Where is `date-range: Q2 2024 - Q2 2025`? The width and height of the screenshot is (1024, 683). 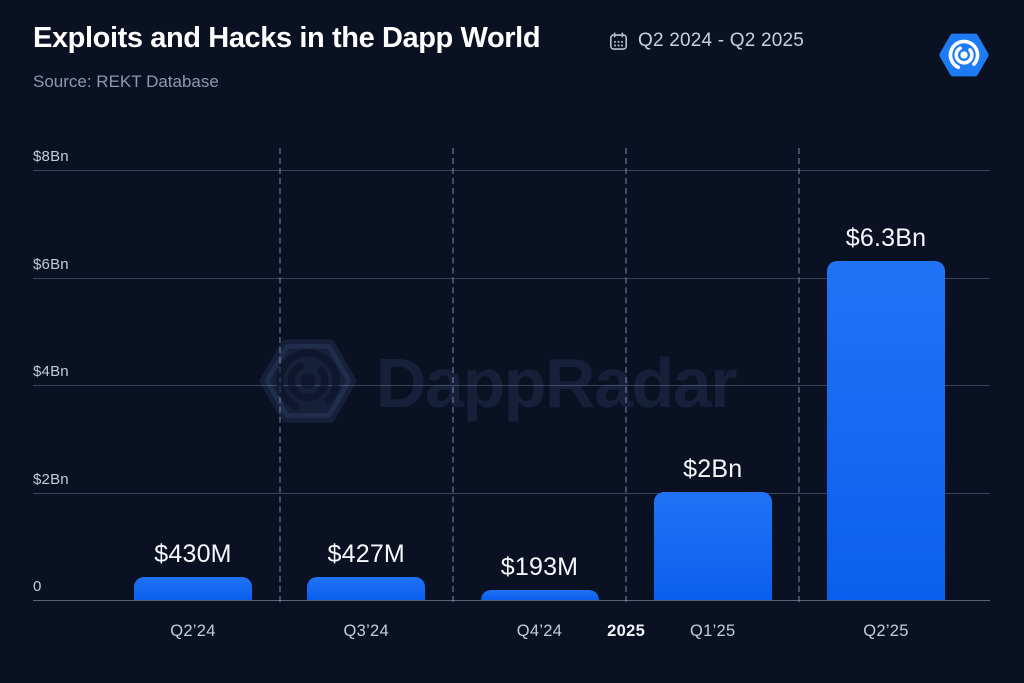
date-range: Q2 2024 - Q2 2025 is located at coordinates (706, 41).